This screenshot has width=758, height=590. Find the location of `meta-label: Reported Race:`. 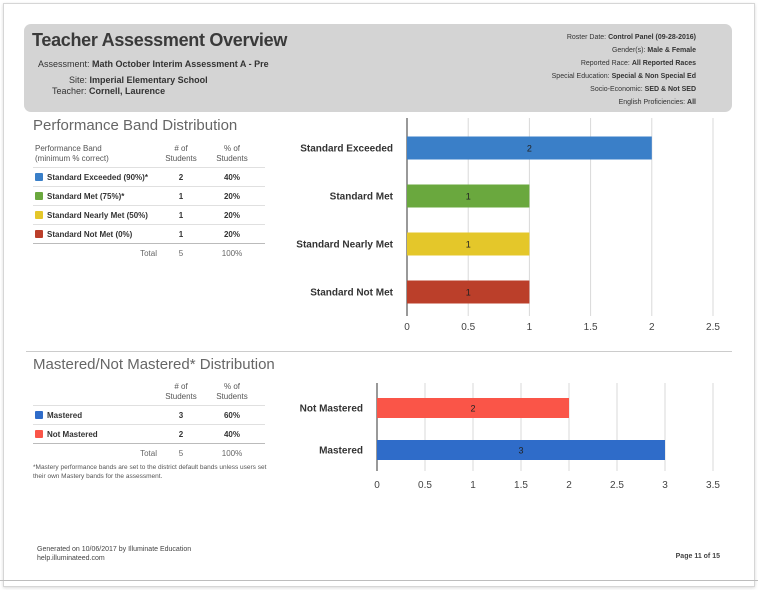

meta-label: Reported Race: is located at coordinates (605, 63).